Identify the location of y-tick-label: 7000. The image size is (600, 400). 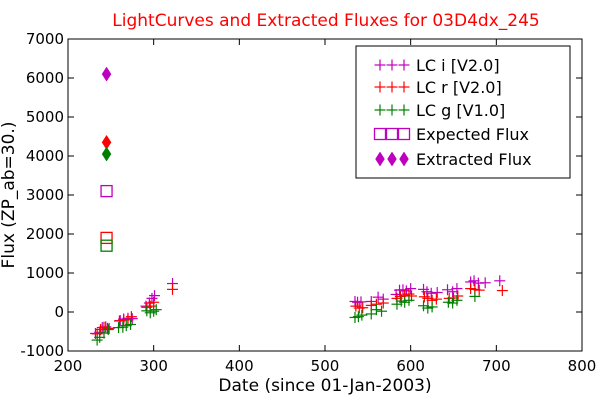
(45, 39).